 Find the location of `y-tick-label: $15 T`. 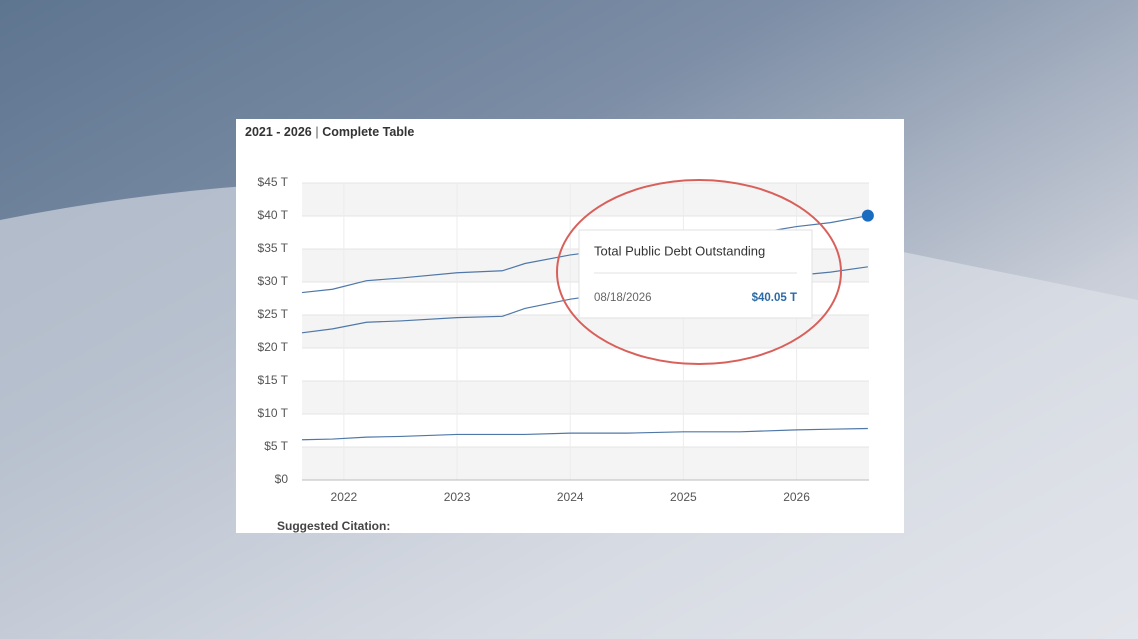

y-tick-label: $15 T is located at coordinates (273, 380).